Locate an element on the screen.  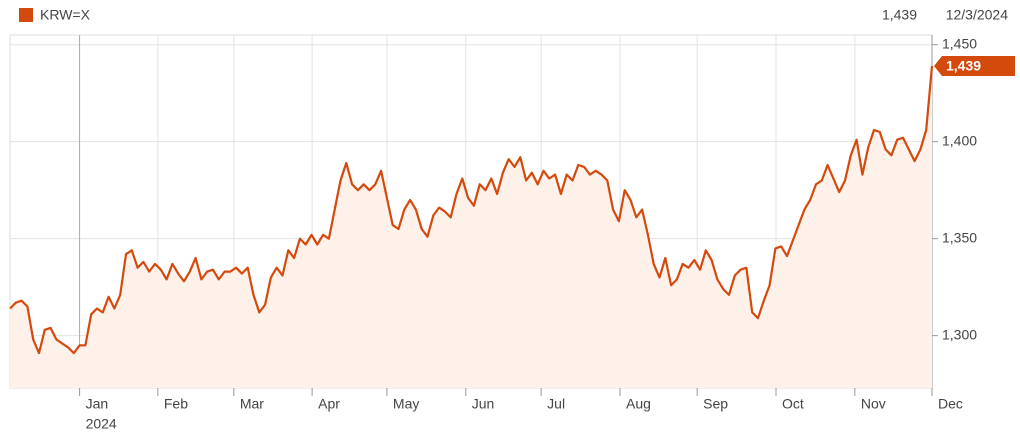
x-tick-label: Oct is located at coordinates (793, 404).